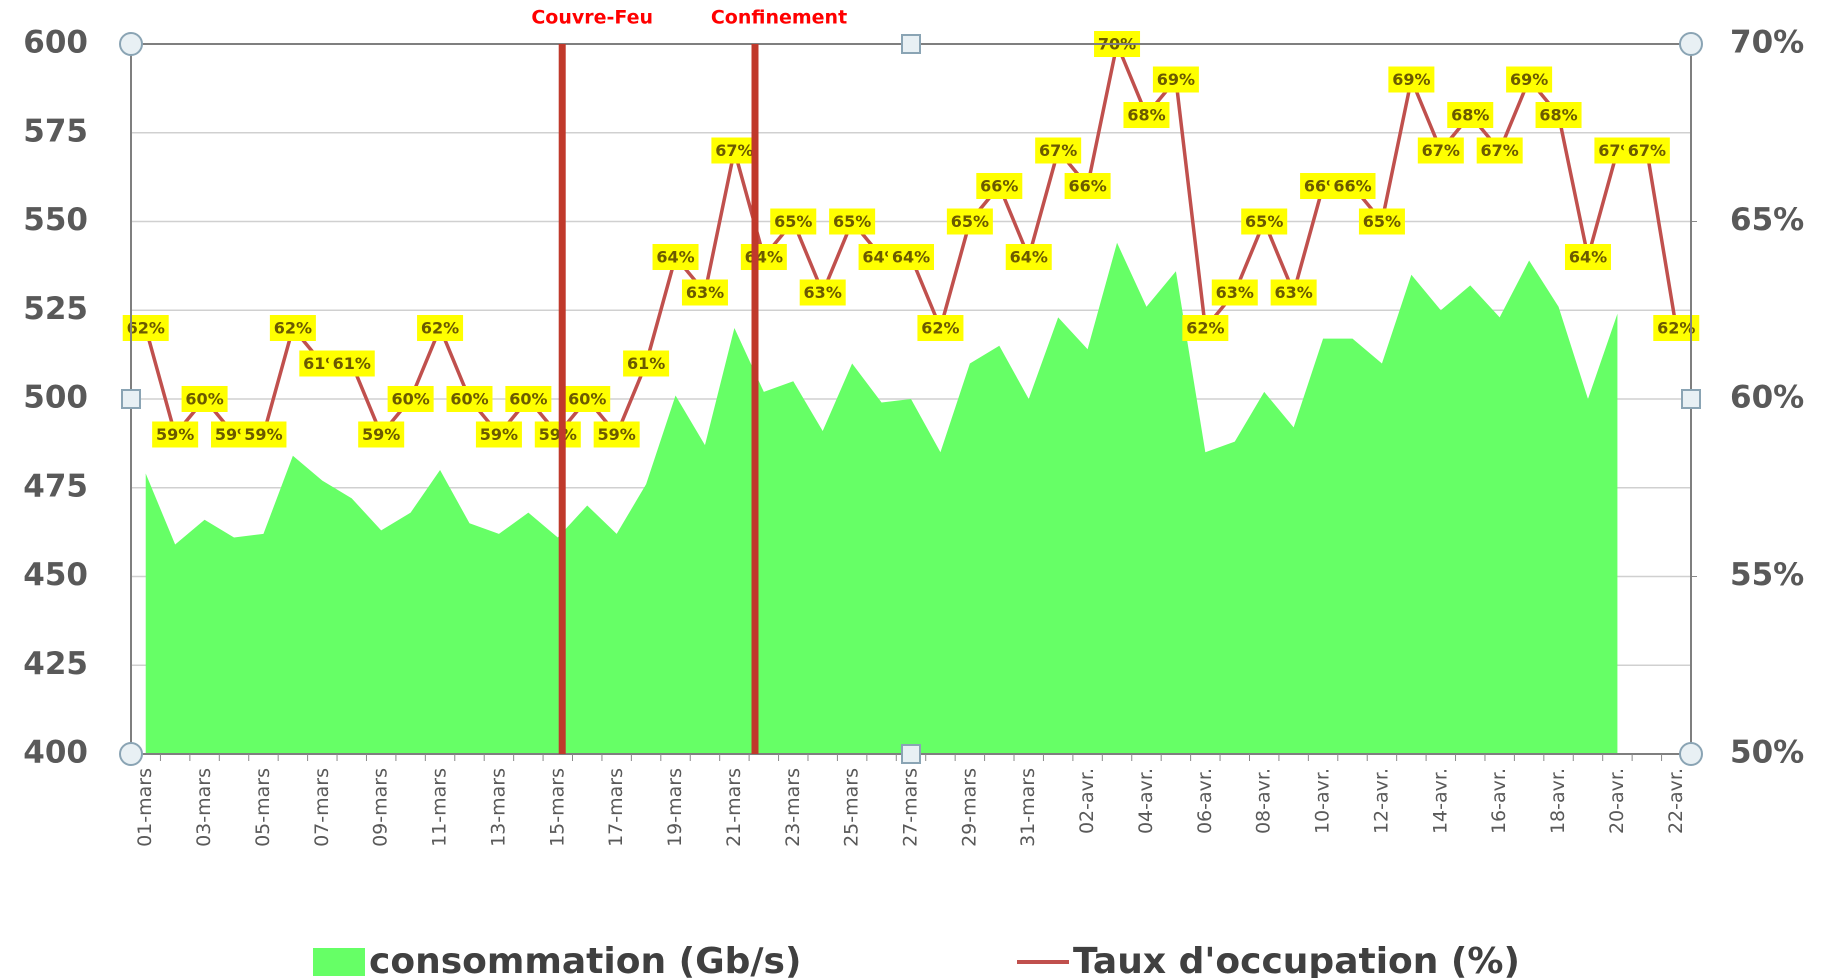 The width and height of the screenshot is (1823, 978). What do you see at coordinates (1558, 801) in the screenshot?
I see `x-tick-label: 18-avr.` at bounding box center [1558, 801].